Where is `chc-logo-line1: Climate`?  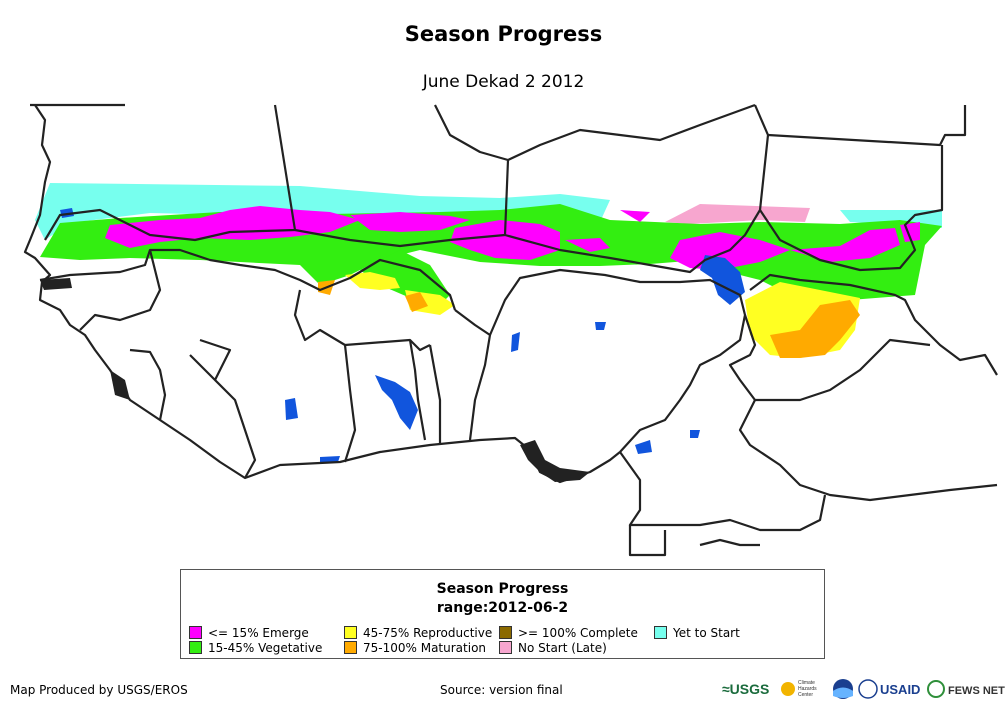 chc-logo-line1: Climate is located at coordinates (806, 683).